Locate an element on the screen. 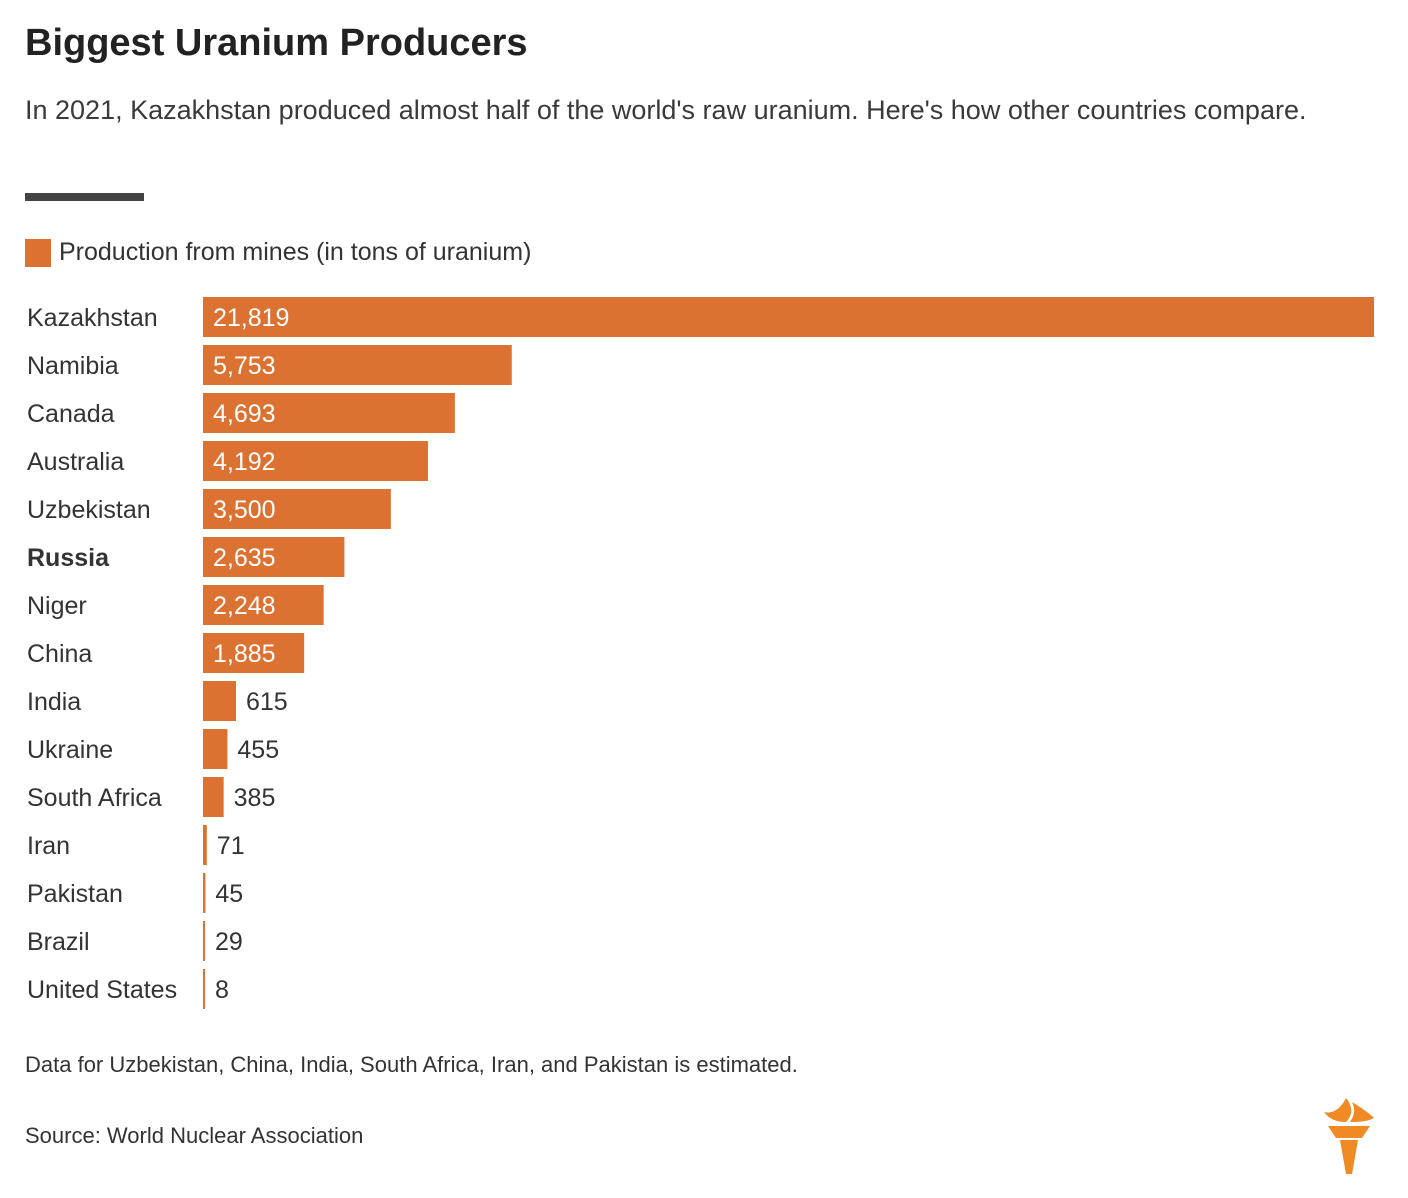  category-label-kazakhstan: Kazakhstan is located at coordinates (92, 318).